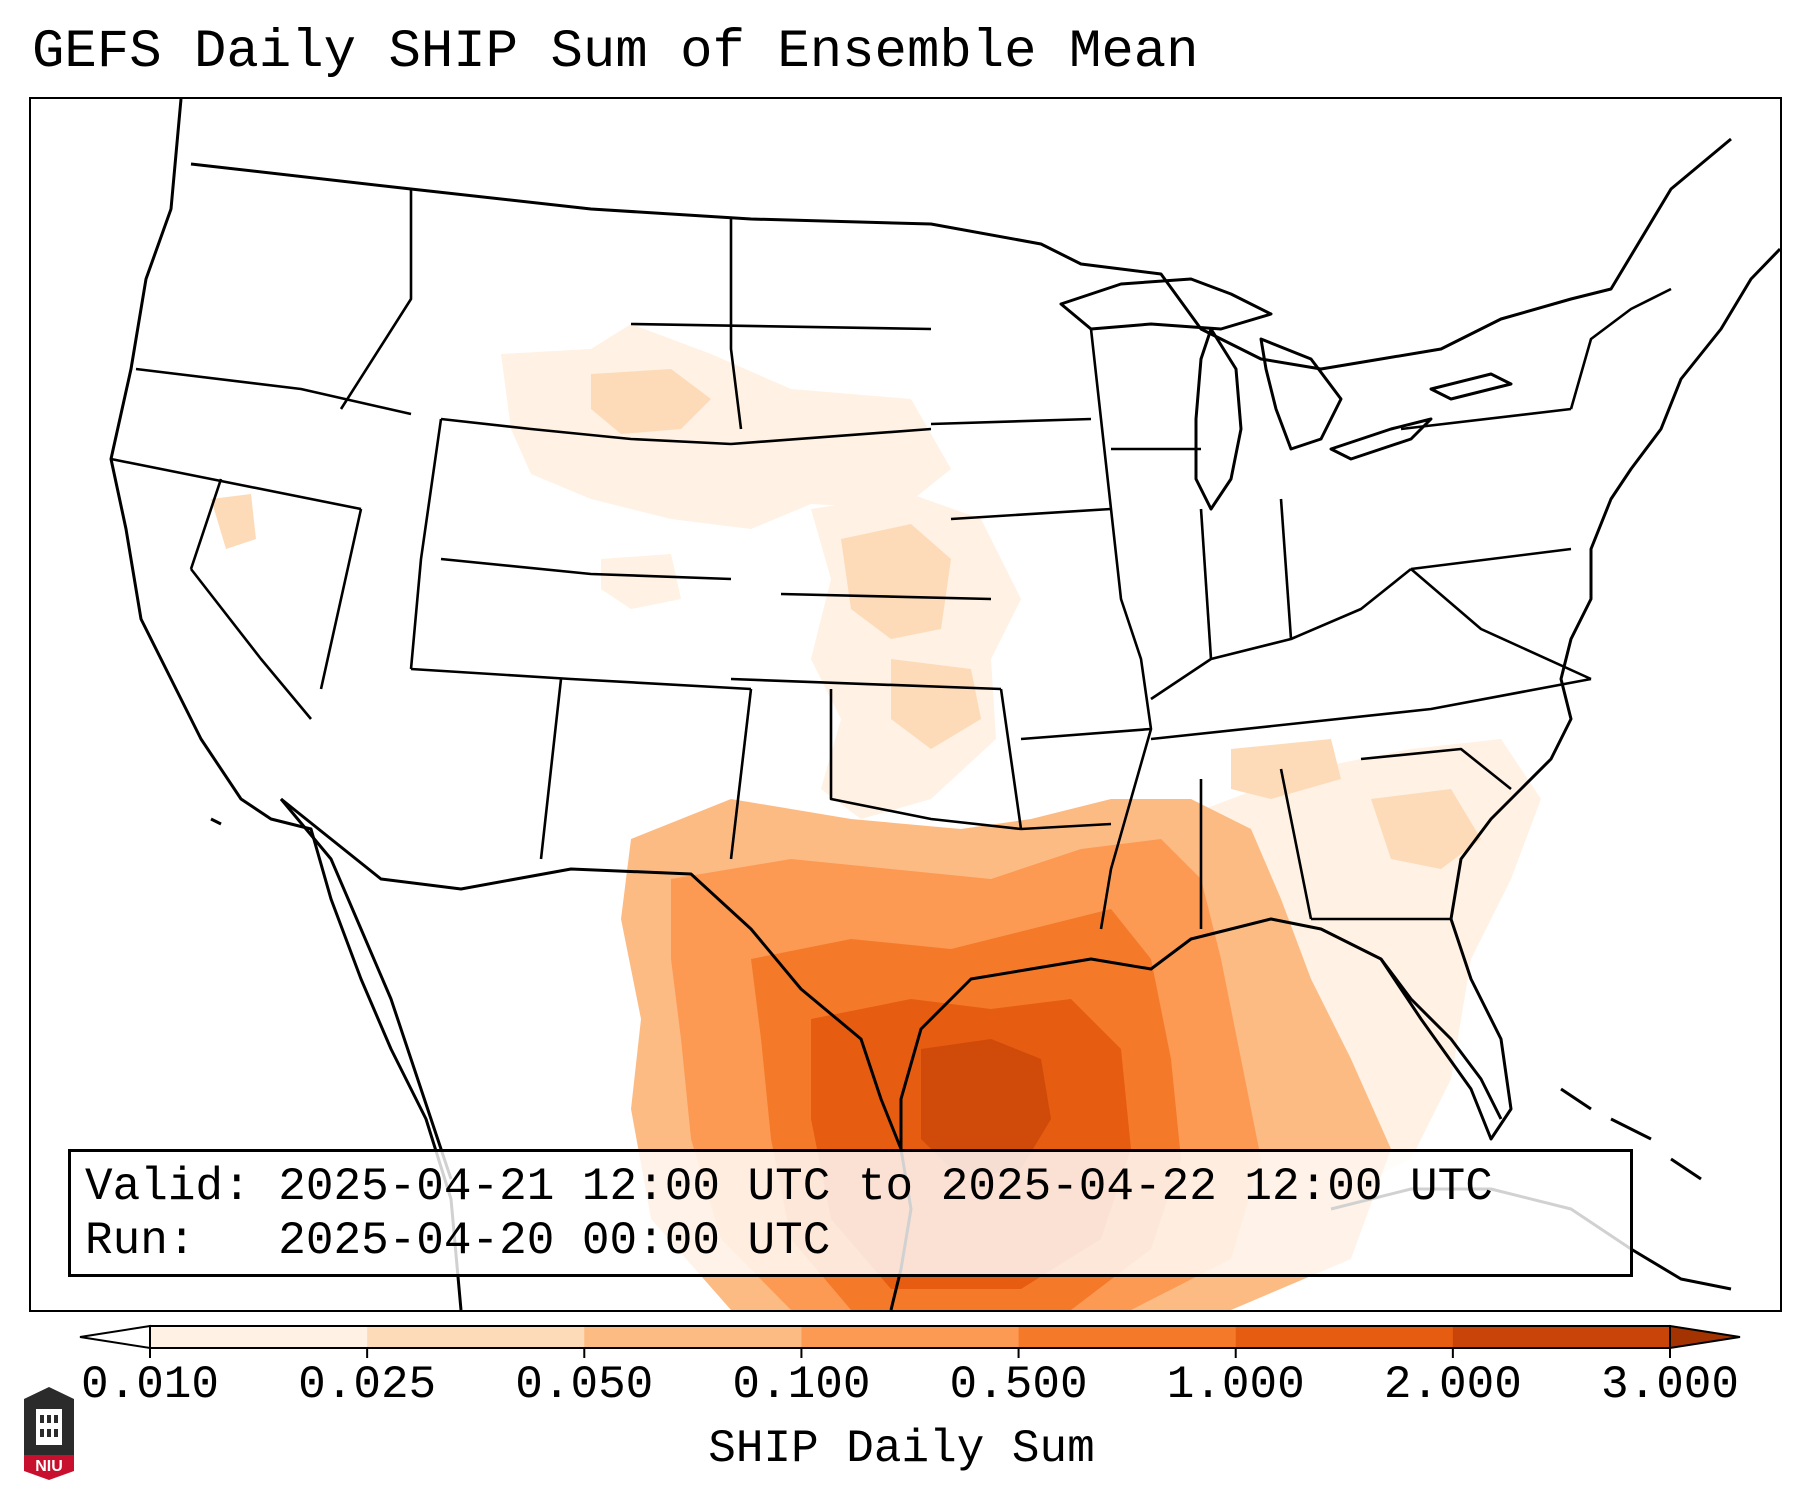  I want to click on logo-text: NIU, so click(49, 1466).